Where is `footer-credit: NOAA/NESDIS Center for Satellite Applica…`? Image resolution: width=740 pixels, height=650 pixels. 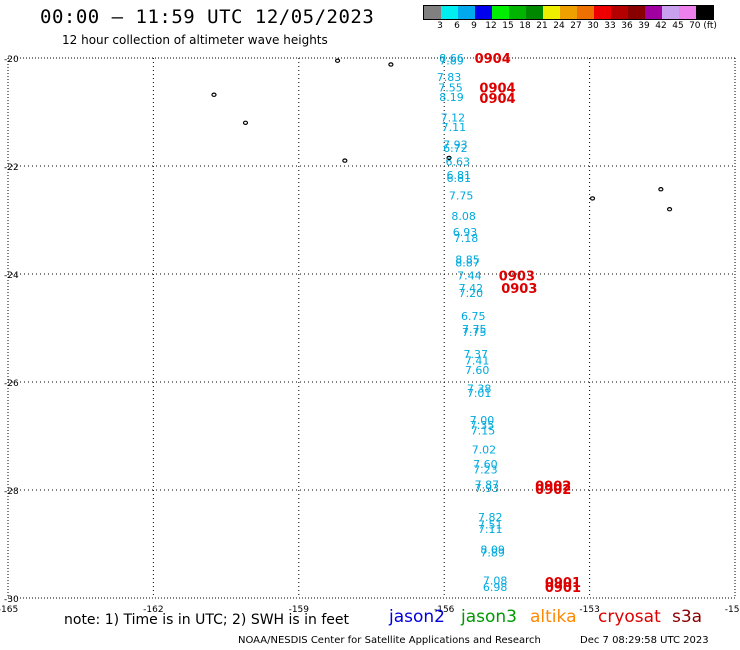 footer-credit: NOAA/NESDIS Center for Satellite Applica… is located at coordinates (389, 640).